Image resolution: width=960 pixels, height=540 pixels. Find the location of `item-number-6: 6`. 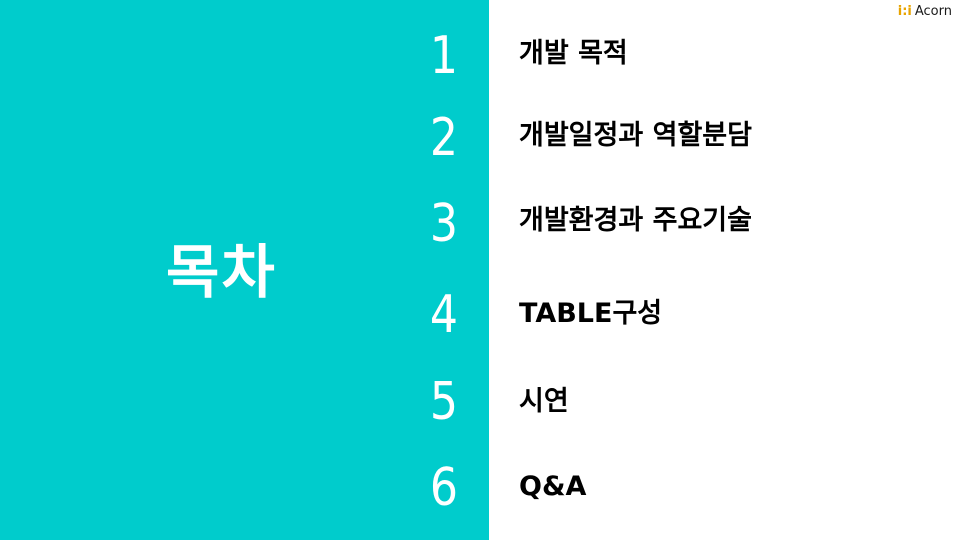

item-number-6: 6 is located at coordinates (444, 488).